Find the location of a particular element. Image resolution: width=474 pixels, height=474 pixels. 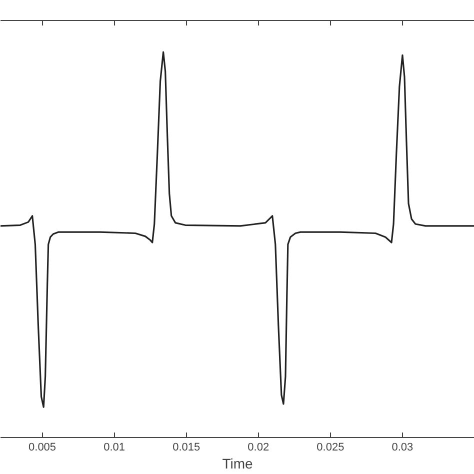

x-axis-title: Time is located at coordinates (238, 464).